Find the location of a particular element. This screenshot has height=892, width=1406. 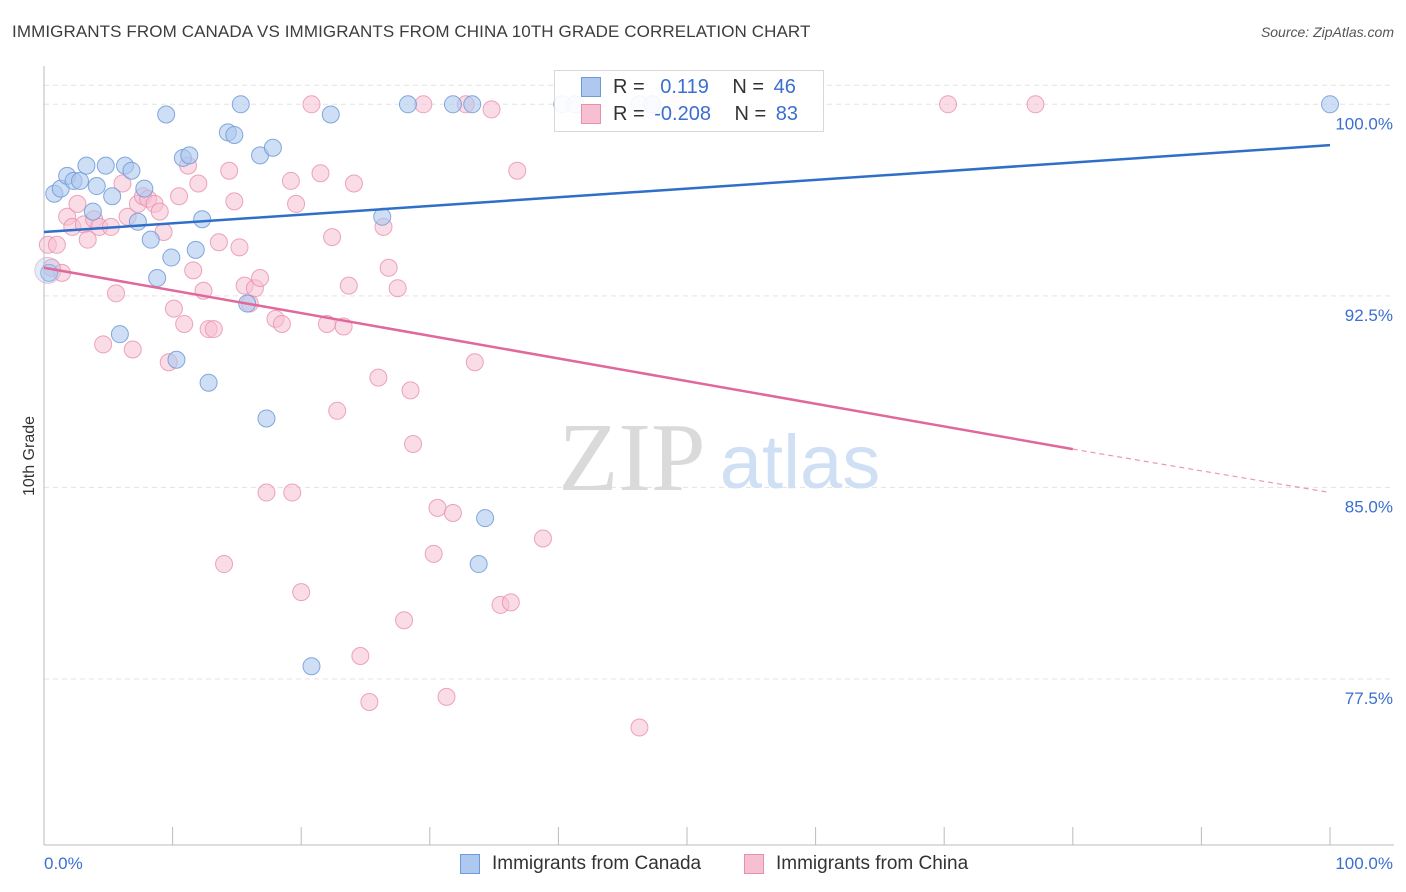

y-tick-label: 85.0% is located at coordinates (1369, 506).